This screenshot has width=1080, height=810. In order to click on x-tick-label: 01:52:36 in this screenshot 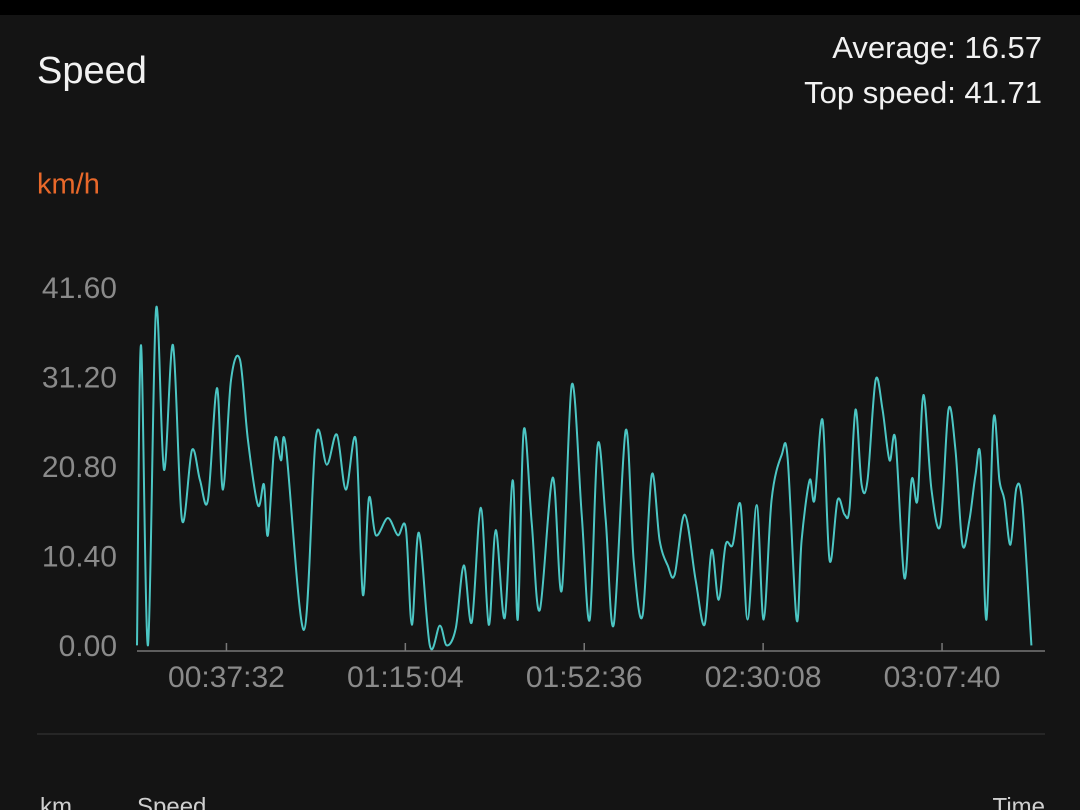, I will do `click(584, 677)`.